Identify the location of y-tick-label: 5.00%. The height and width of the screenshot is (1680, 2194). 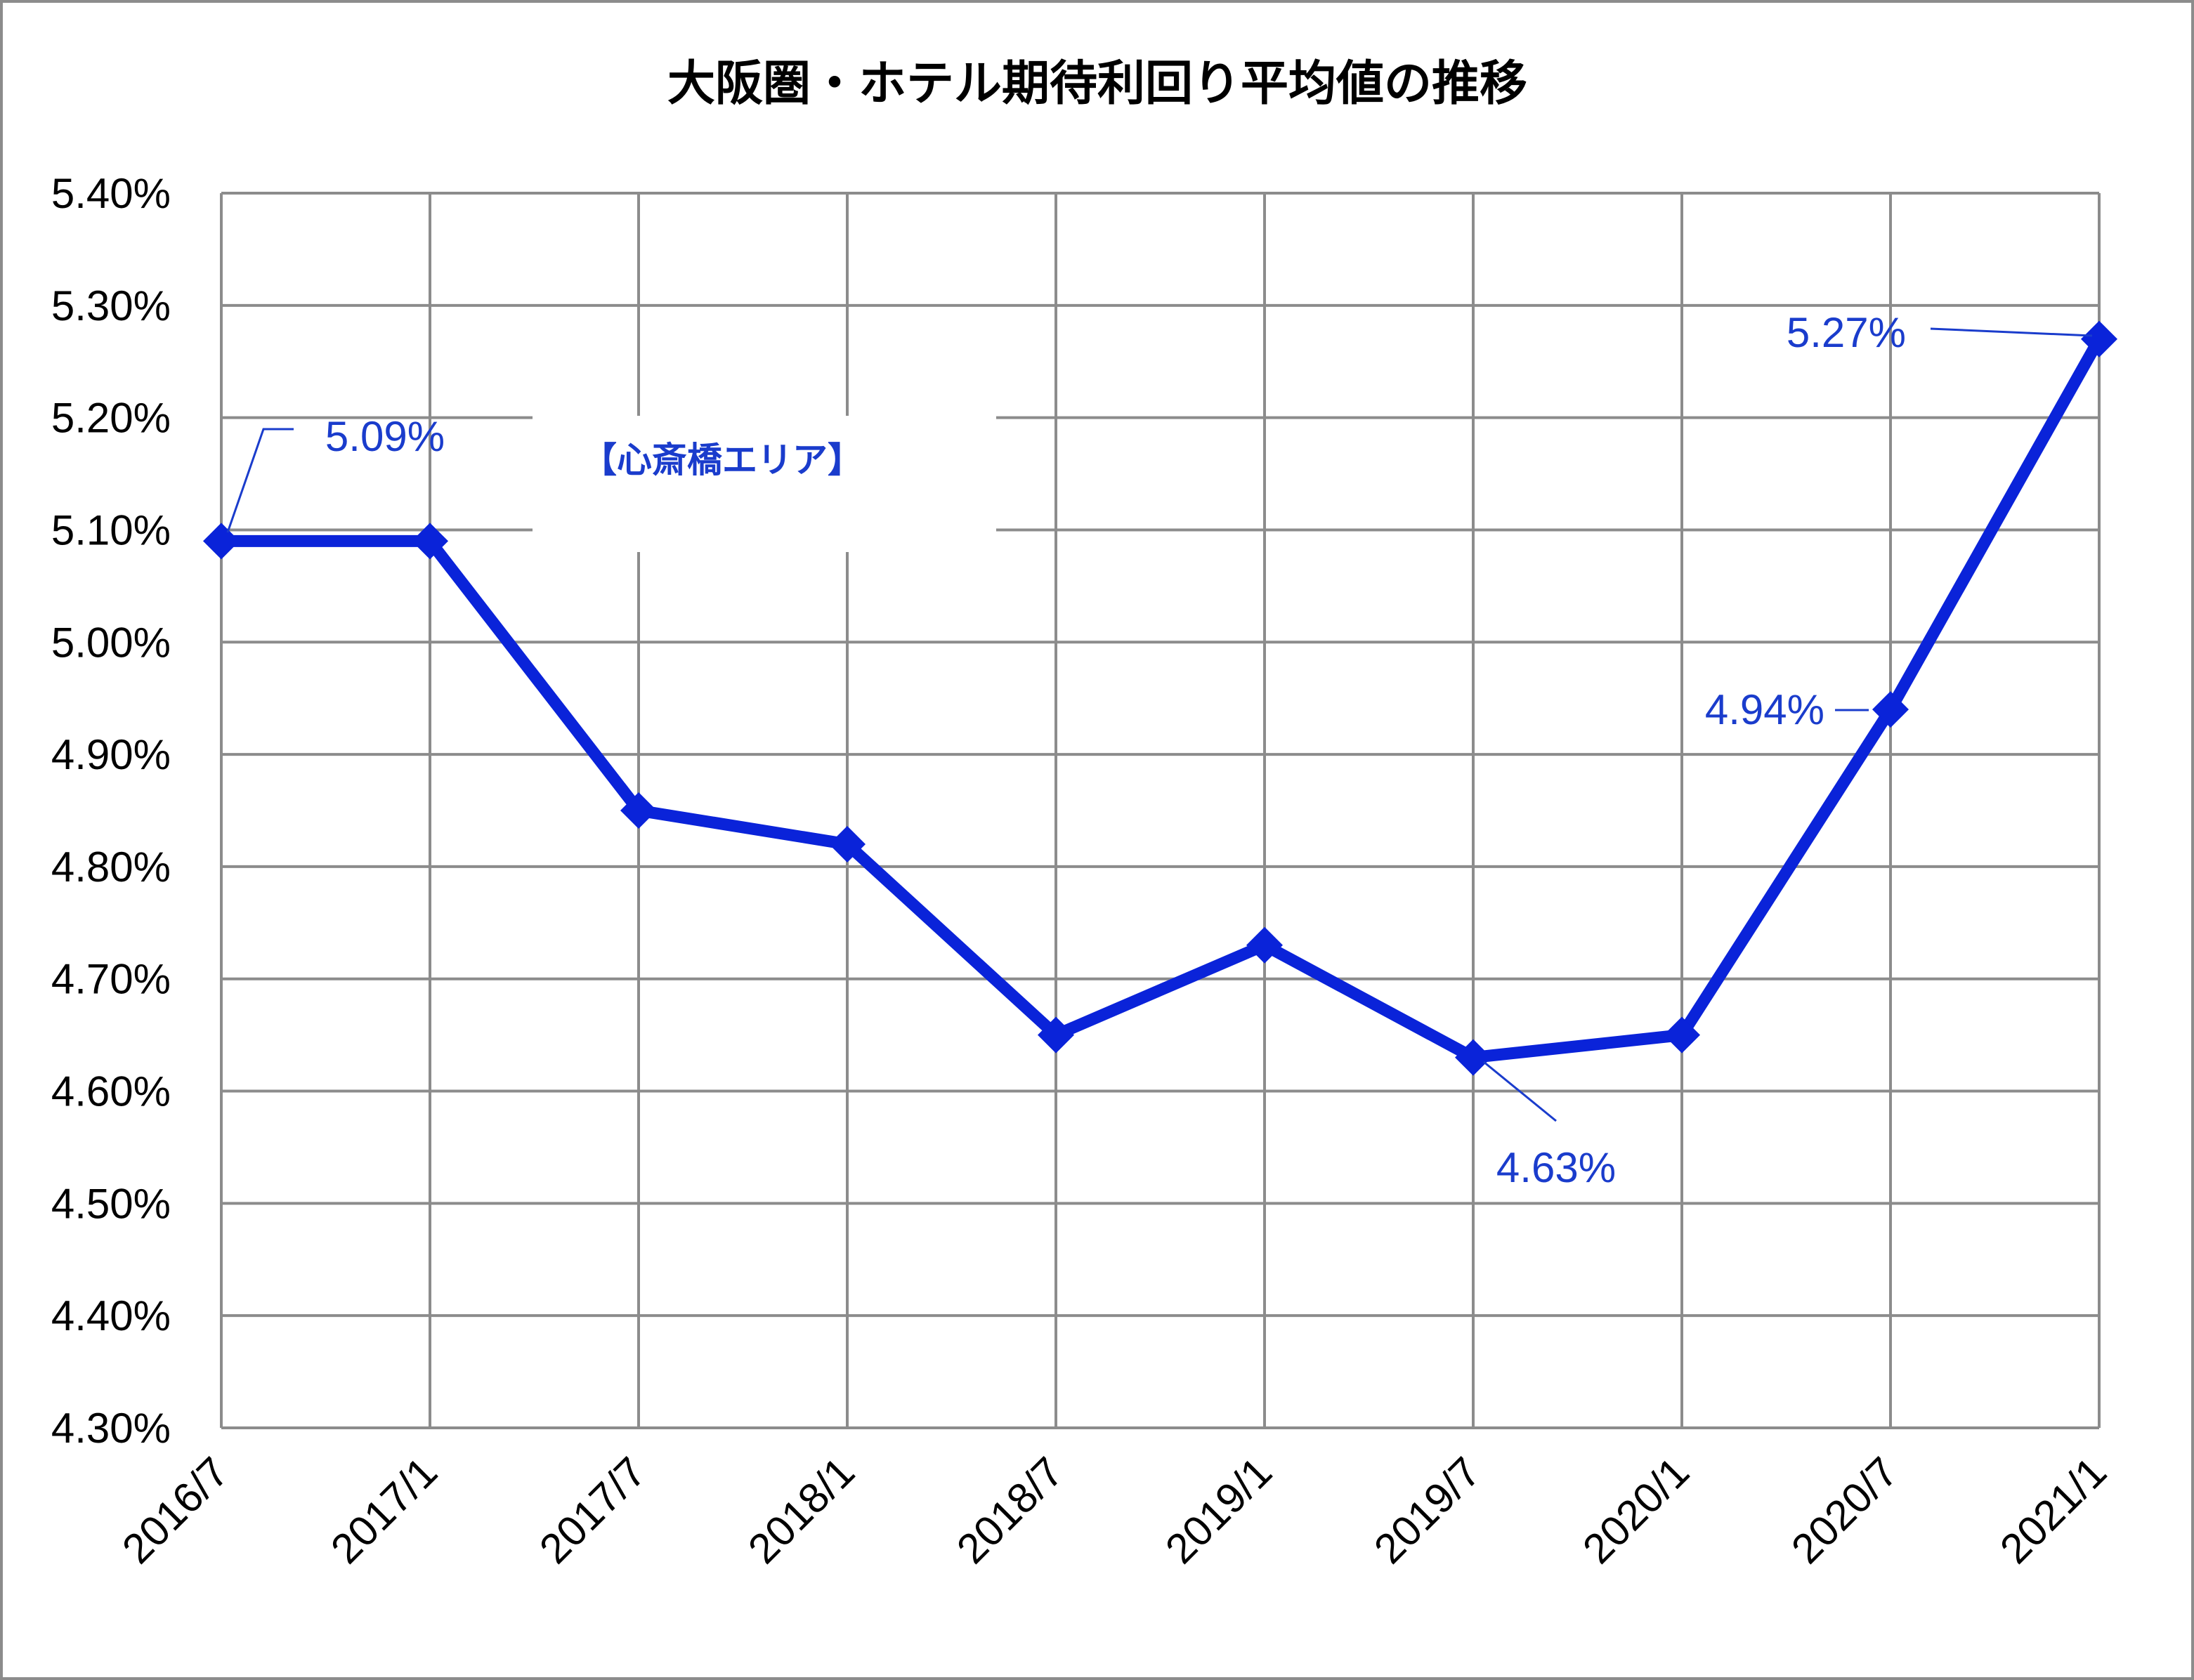
(111, 642).